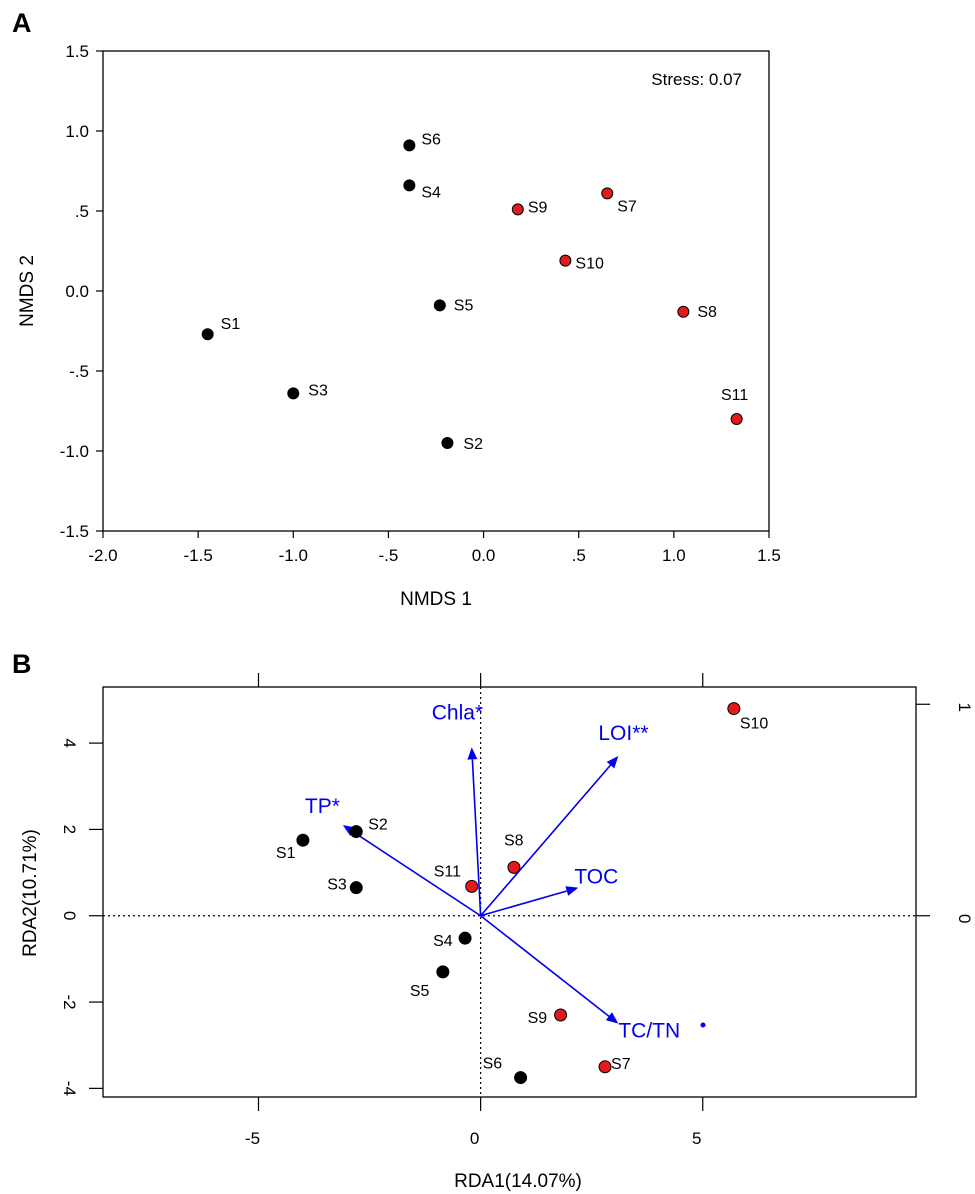  I want to click on vector-label-toc: TOC, so click(596, 877).